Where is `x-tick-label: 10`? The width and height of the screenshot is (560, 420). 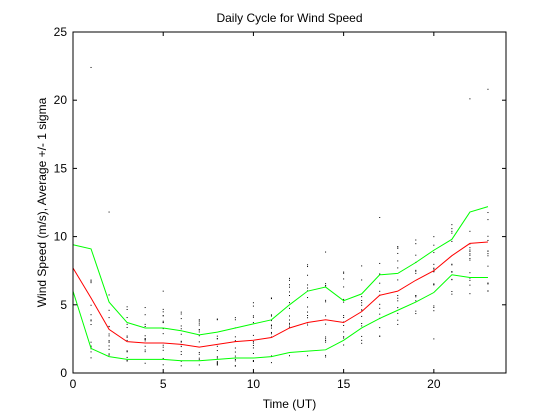 x-tick-label: 10 is located at coordinates (254, 384).